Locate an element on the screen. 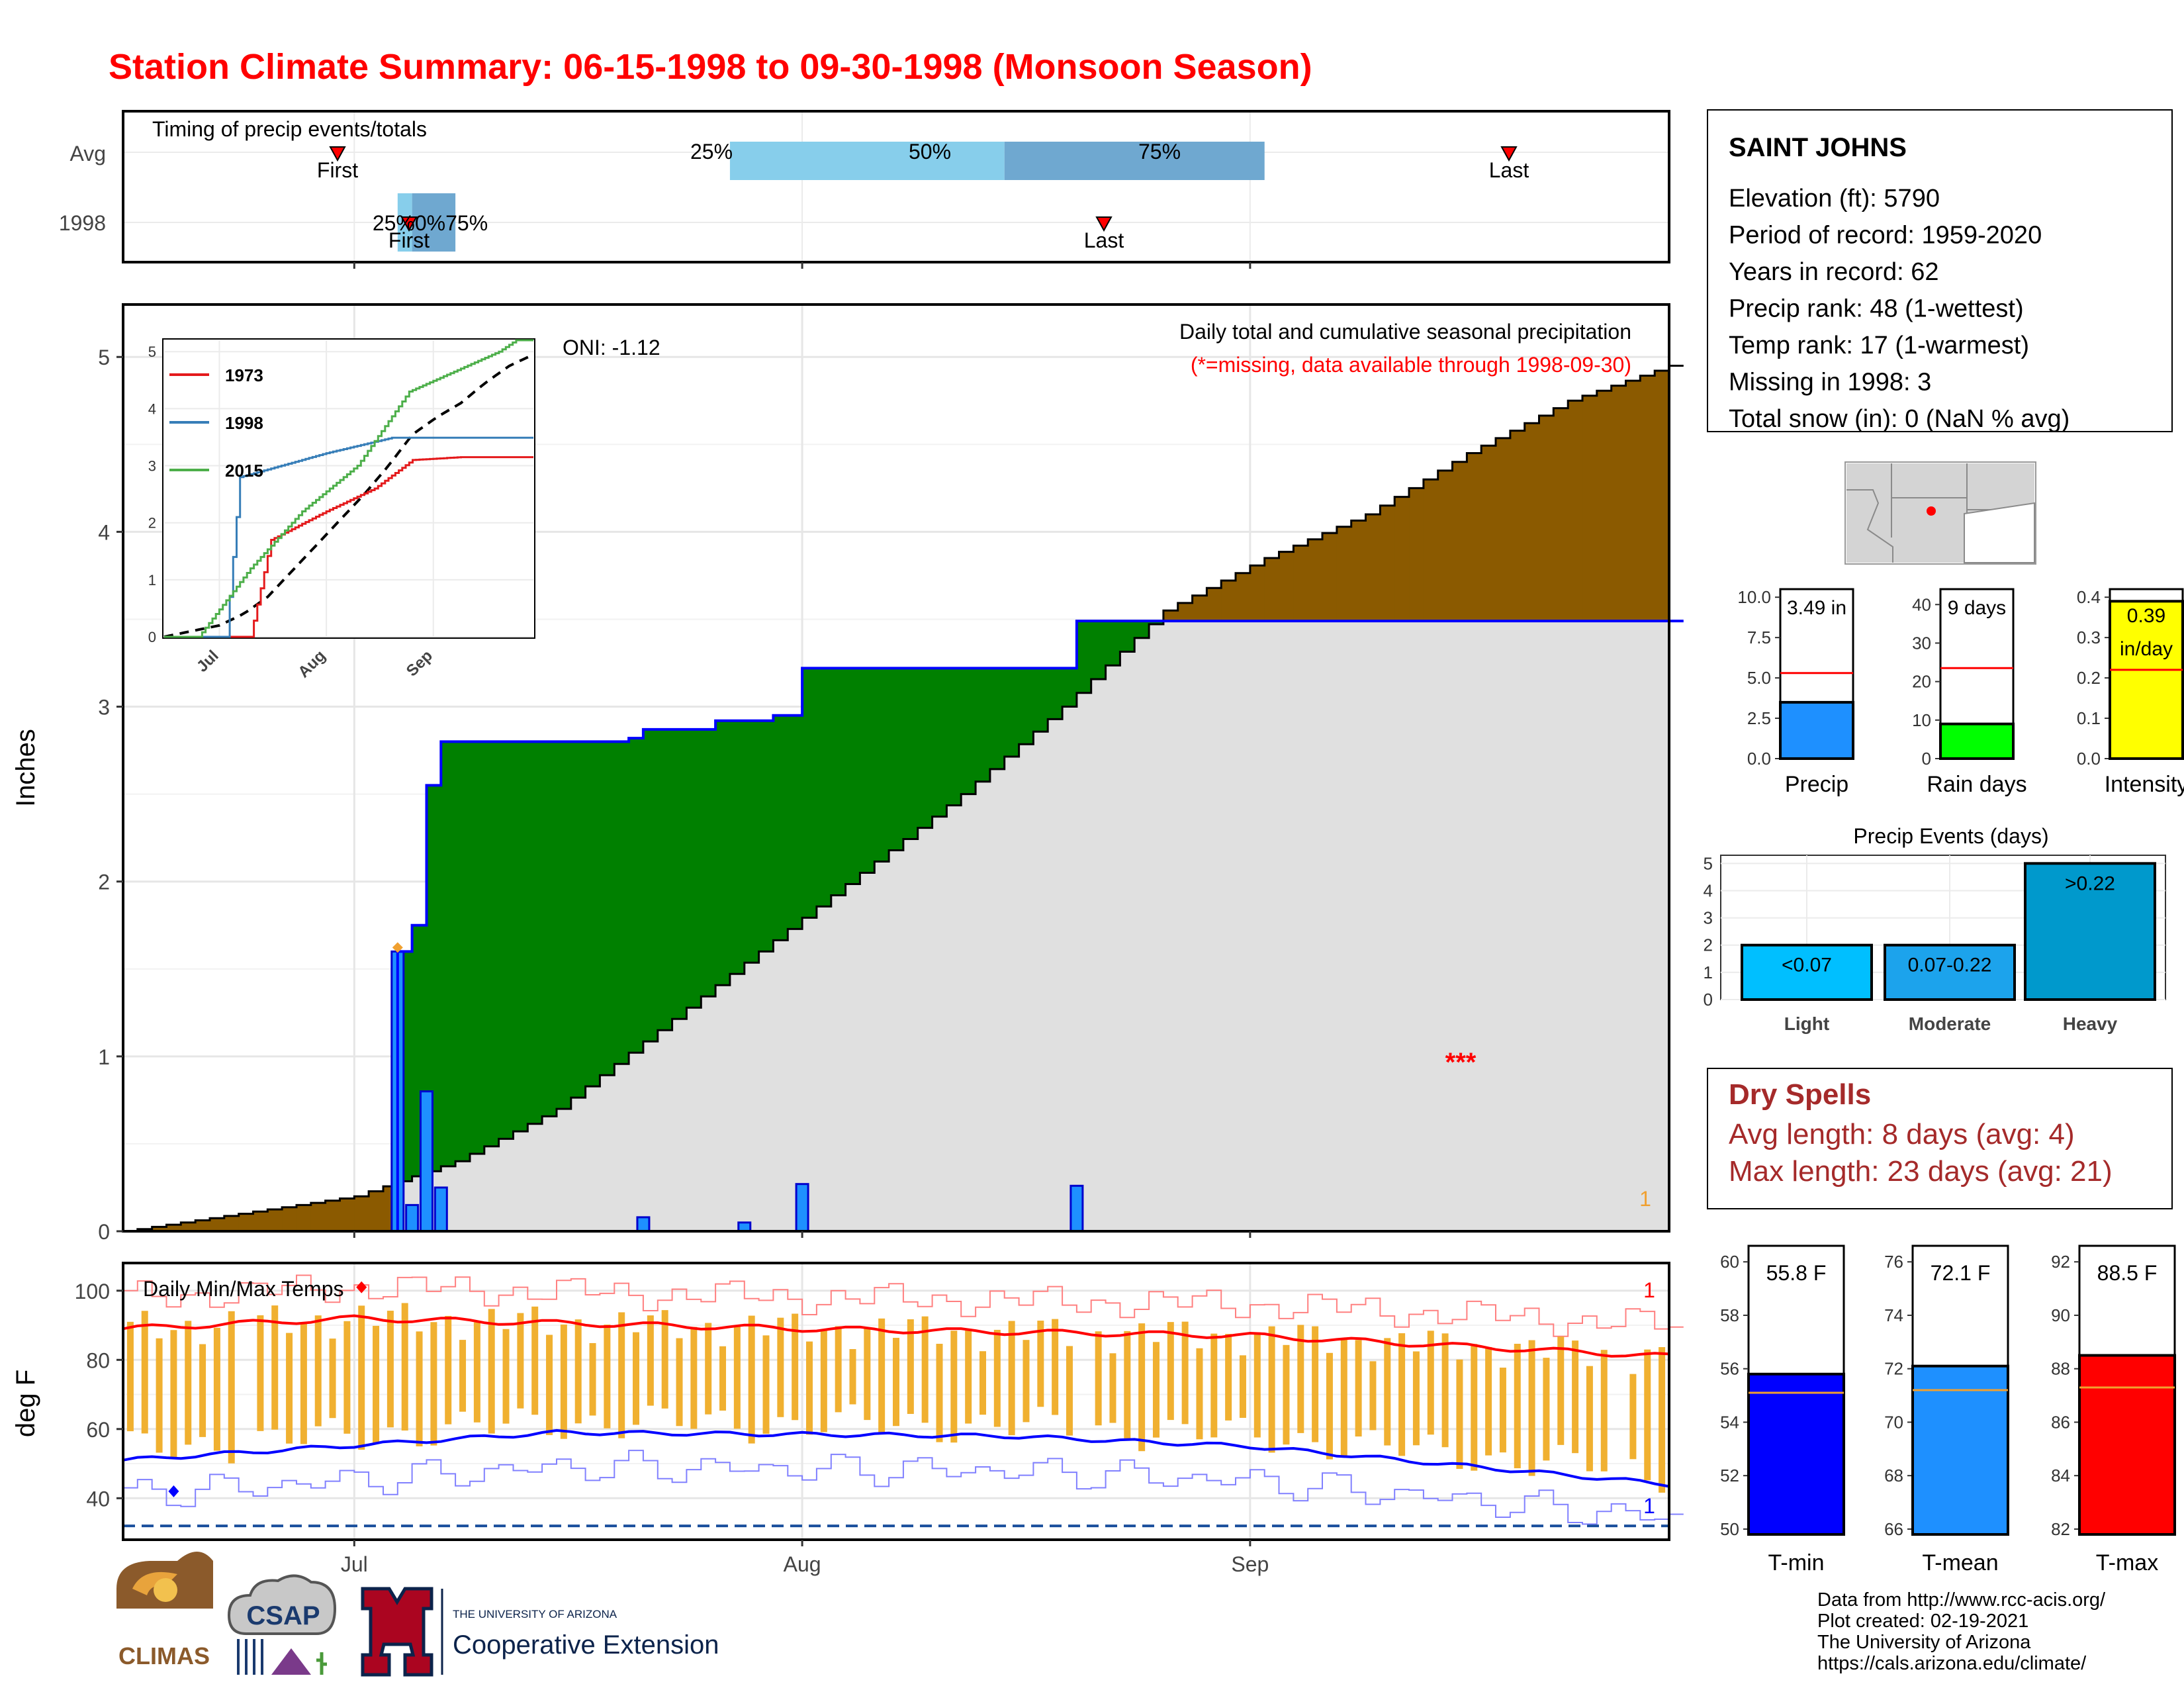  events-ytick-label: 5 is located at coordinates (1709, 863).